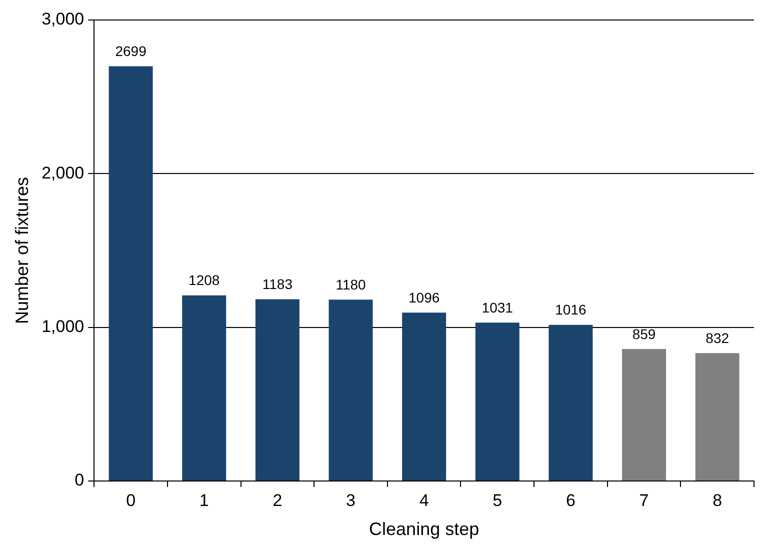  What do you see at coordinates (131, 500) in the screenshot?
I see `x-tick-label: 0` at bounding box center [131, 500].